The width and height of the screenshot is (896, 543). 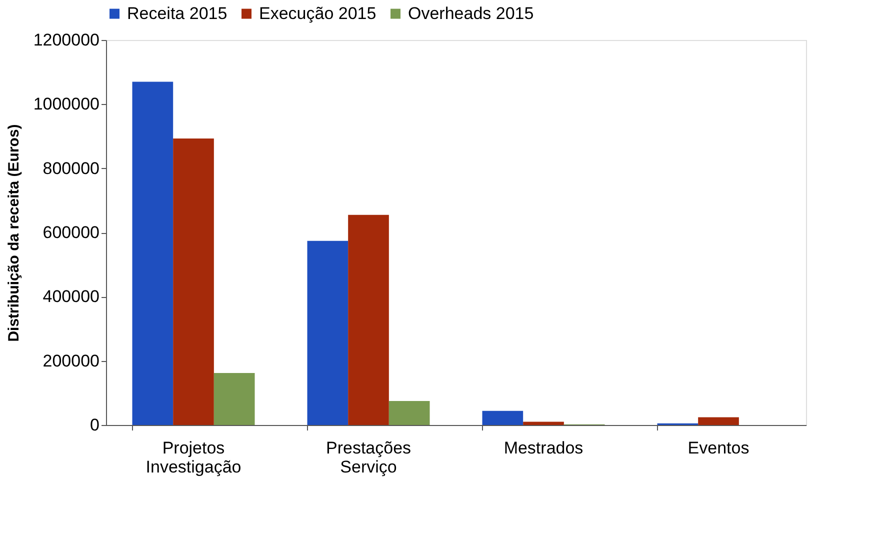 I want to click on x-tick-label: Prestações Serviço, so click(x=369, y=457).